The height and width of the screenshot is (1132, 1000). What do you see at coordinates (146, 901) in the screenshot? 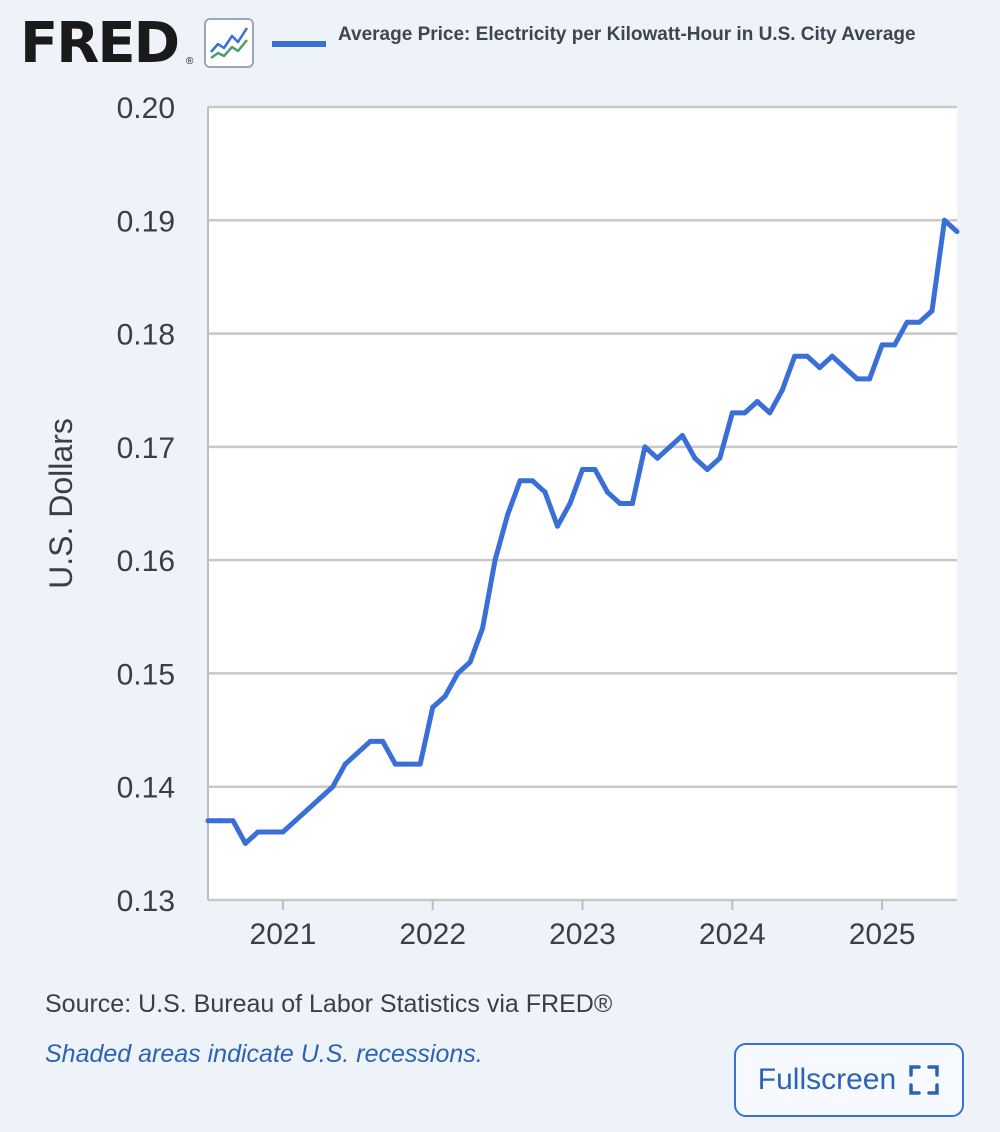
I see `y-tick-label: 0.13` at bounding box center [146, 901].